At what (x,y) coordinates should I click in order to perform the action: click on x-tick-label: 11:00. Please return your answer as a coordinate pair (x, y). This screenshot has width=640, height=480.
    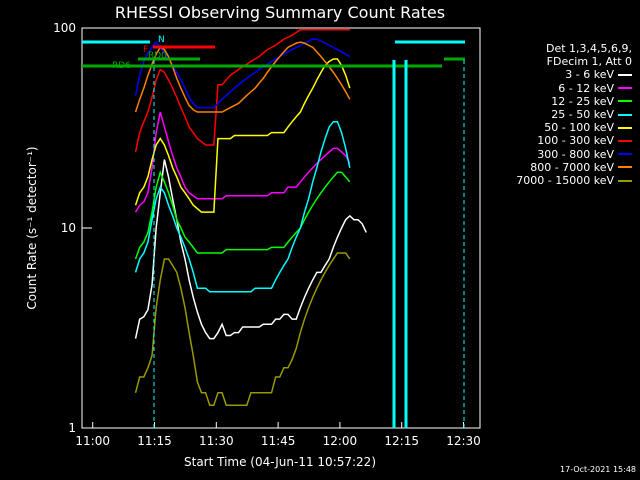
    Looking at the image, I should click on (92, 441).